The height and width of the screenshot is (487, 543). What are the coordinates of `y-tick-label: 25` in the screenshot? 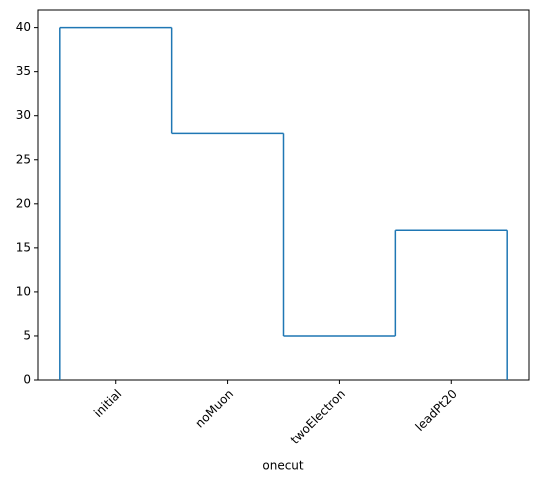 It's located at (23, 159).